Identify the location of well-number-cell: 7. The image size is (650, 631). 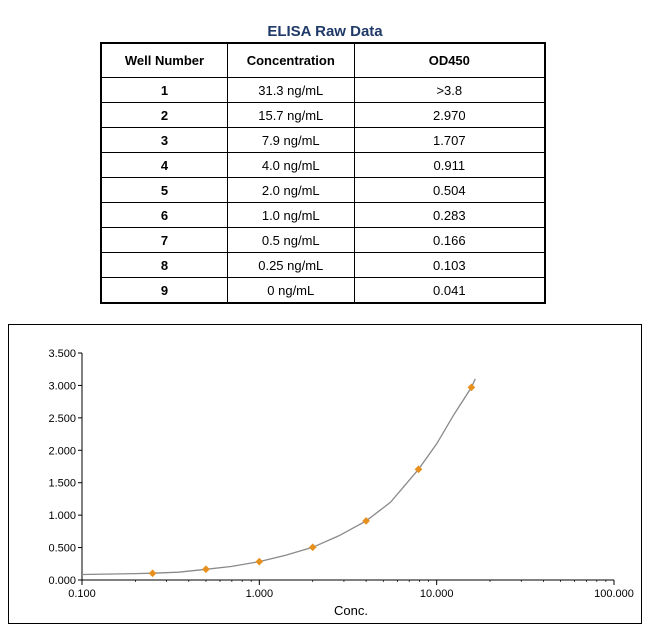
(164, 240).